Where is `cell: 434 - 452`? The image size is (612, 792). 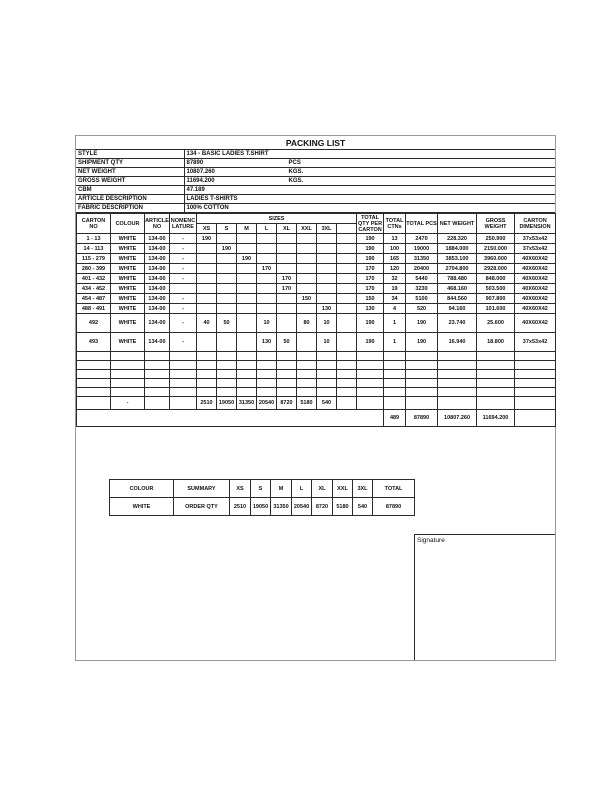 cell: 434 - 452 is located at coordinates (93, 288).